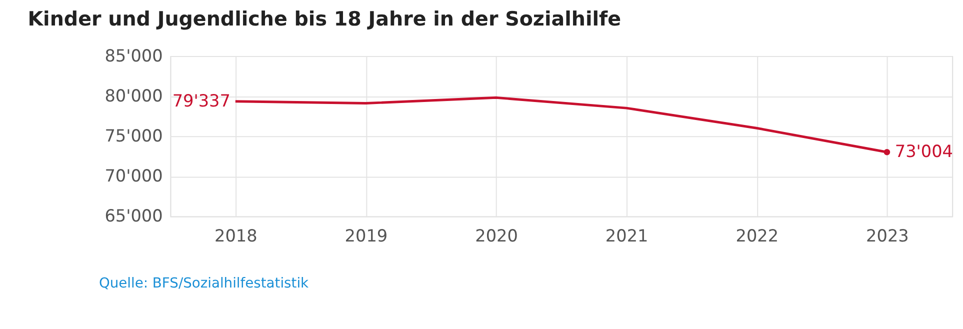 This screenshot has height=329, width=963. What do you see at coordinates (133, 216) in the screenshot?
I see `y-tick-label: 65'000` at bounding box center [133, 216].